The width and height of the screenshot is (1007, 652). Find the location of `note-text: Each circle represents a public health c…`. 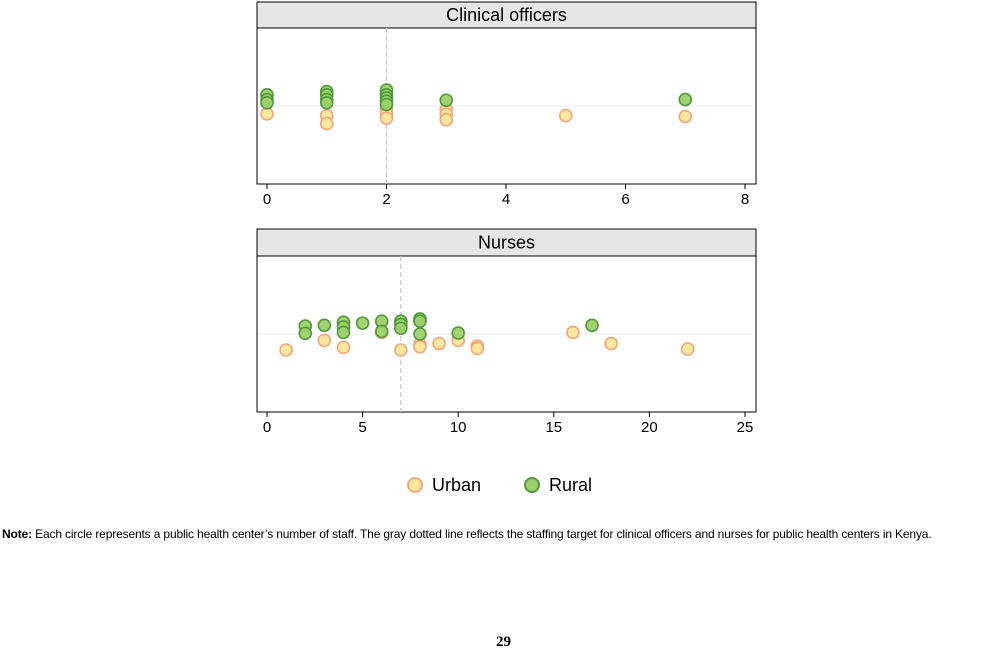

note-text: Each circle represents a public health c… is located at coordinates (481, 534).